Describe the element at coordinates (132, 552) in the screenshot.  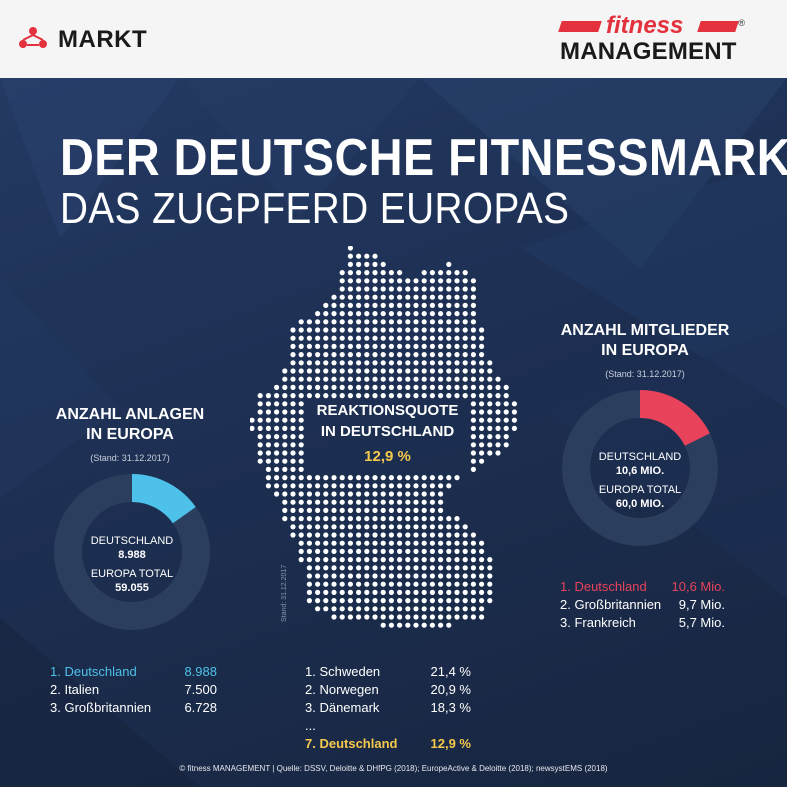
I see `anlagen-donut-segment` at that location.